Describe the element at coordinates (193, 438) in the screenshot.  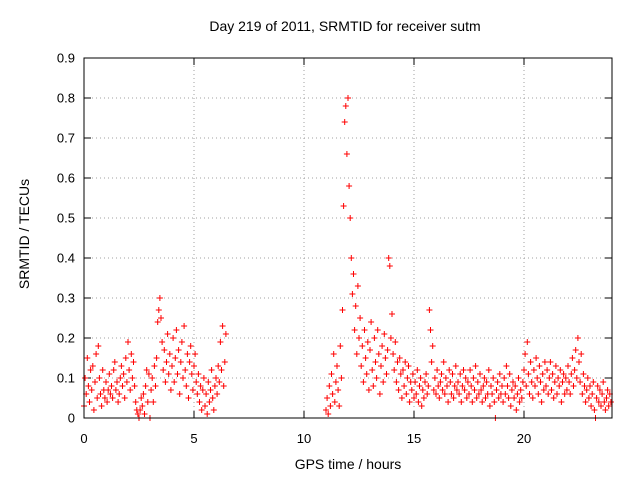
I see `x-tick-label: 5` at that location.